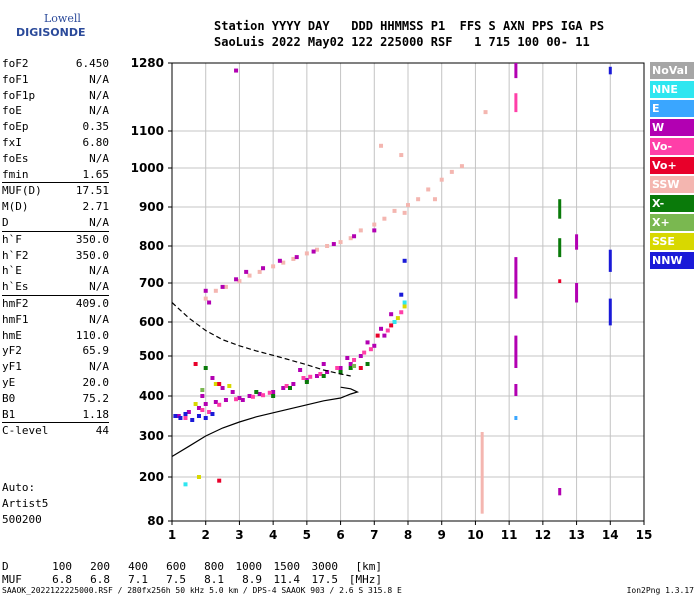  What do you see at coordinates (96, 351) in the screenshot?
I see `param-value: 65.9` at bounding box center [96, 351].